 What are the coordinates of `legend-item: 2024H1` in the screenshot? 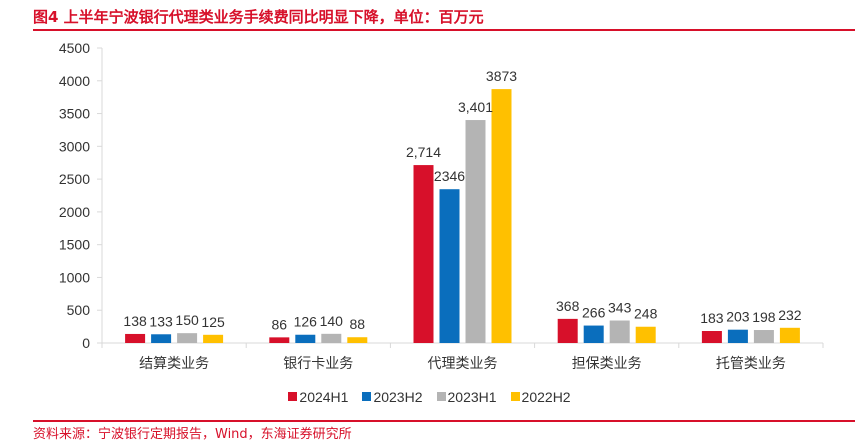 It's located at (318, 397).